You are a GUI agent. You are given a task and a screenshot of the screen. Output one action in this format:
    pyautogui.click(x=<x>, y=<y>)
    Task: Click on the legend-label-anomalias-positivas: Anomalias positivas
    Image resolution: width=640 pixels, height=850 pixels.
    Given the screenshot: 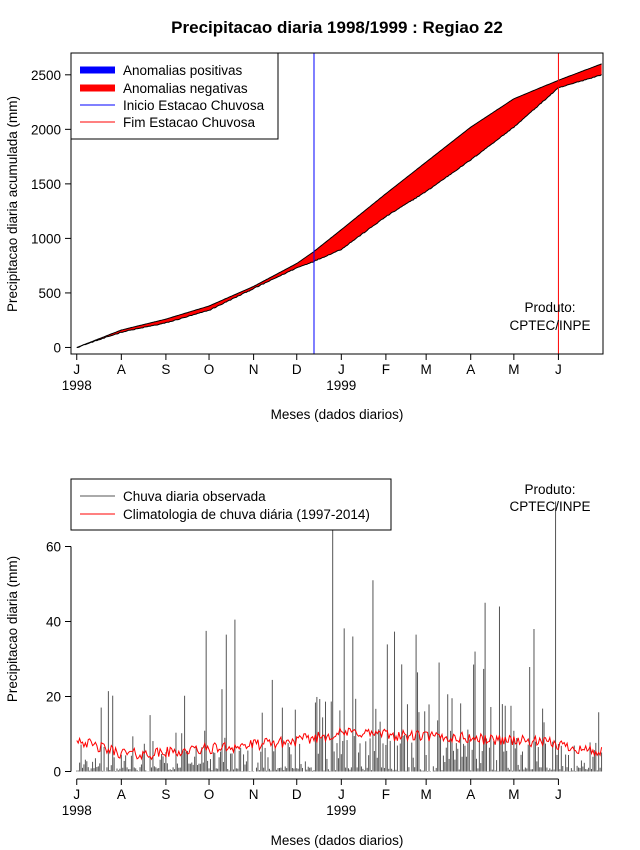 What is the action you would take?
    pyautogui.click(x=183, y=70)
    